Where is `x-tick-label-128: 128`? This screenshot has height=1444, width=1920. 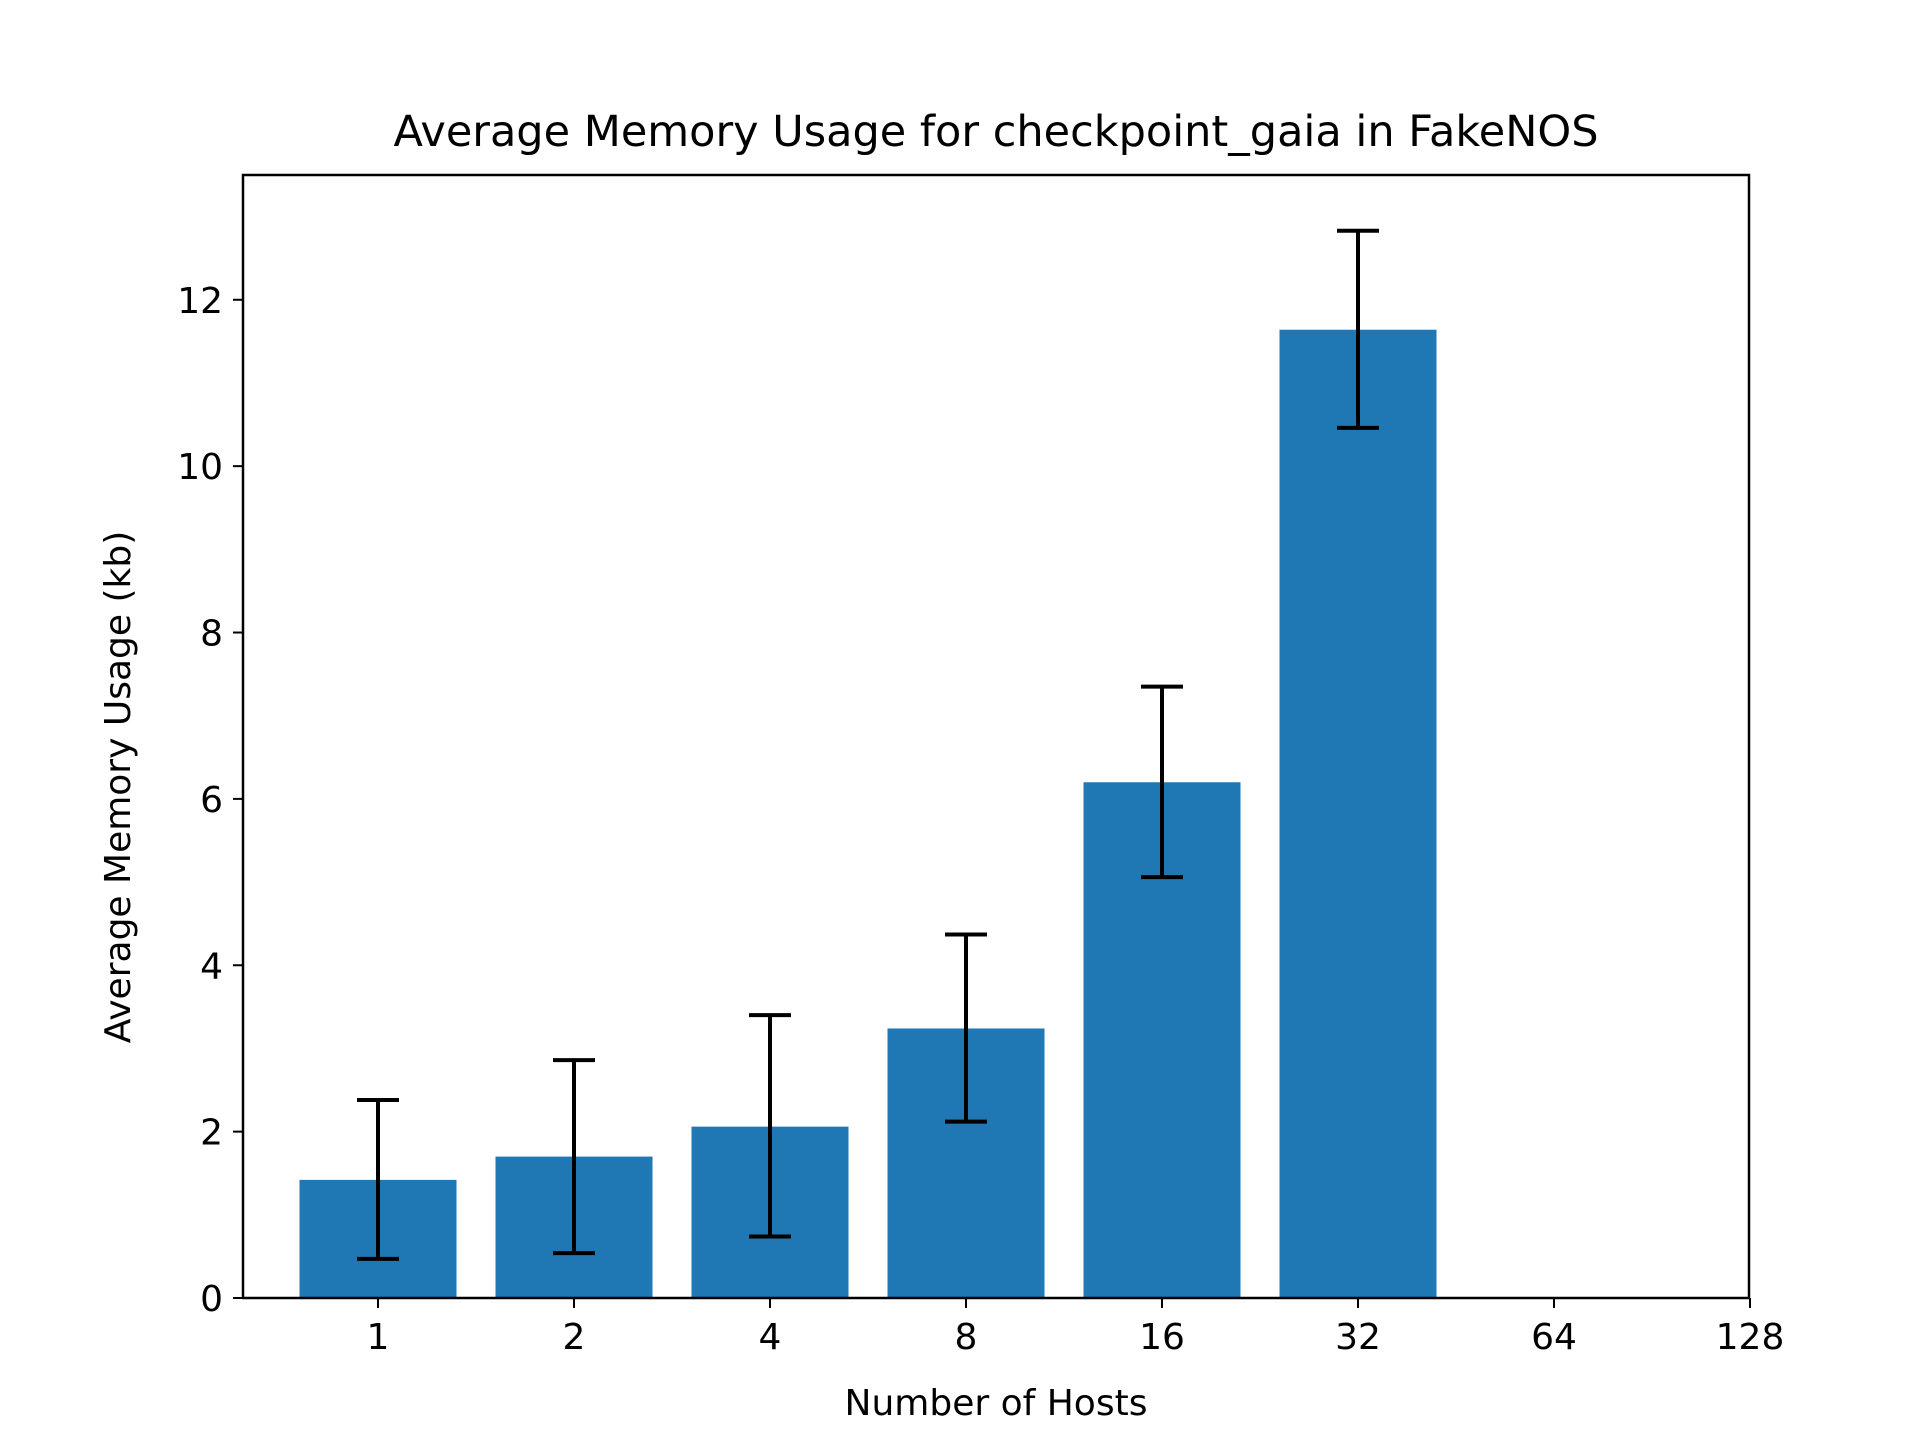
x-tick-label-128: 128 is located at coordinates (1750, 1337).